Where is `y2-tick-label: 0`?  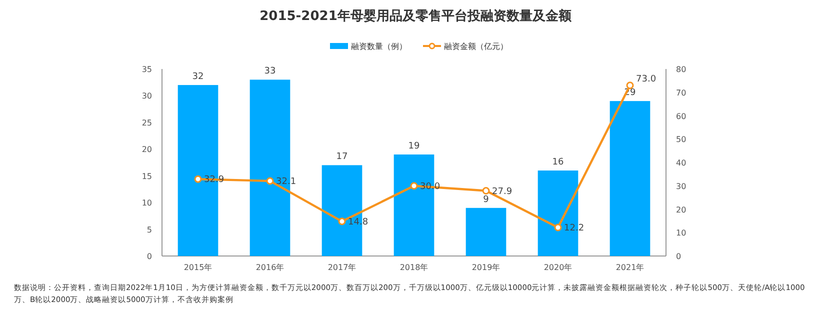
y2-tick-label: 0 is located at coordinates (679, 256).